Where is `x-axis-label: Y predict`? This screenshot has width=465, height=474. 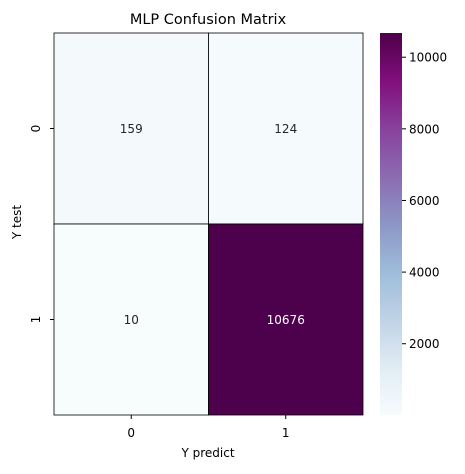
x-axis-label: Y predict is located at coordinates (207, 453).